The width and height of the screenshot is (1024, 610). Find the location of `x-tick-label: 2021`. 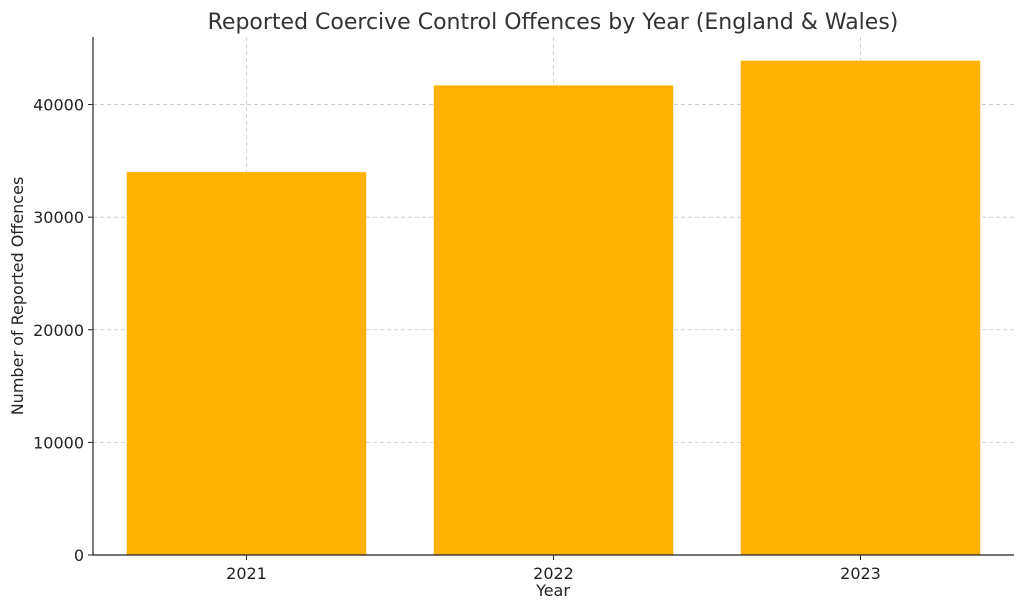

x-tick-label: 2021 is located at coordinates (246, 573).